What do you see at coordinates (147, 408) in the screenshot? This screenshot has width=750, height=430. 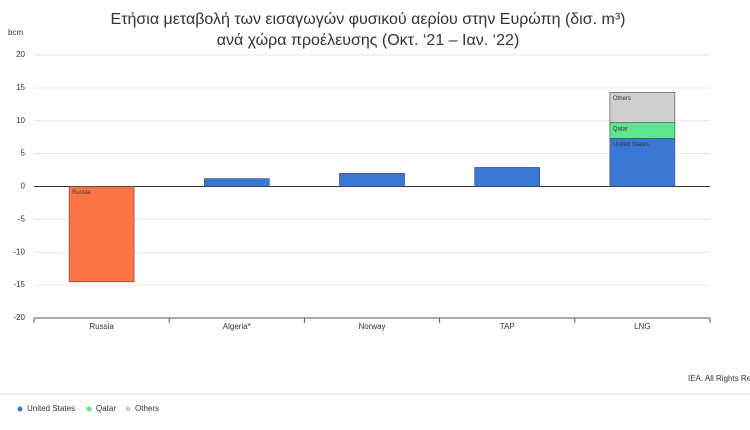 I see `legend-label: Others` at bounding box center [147, 408].